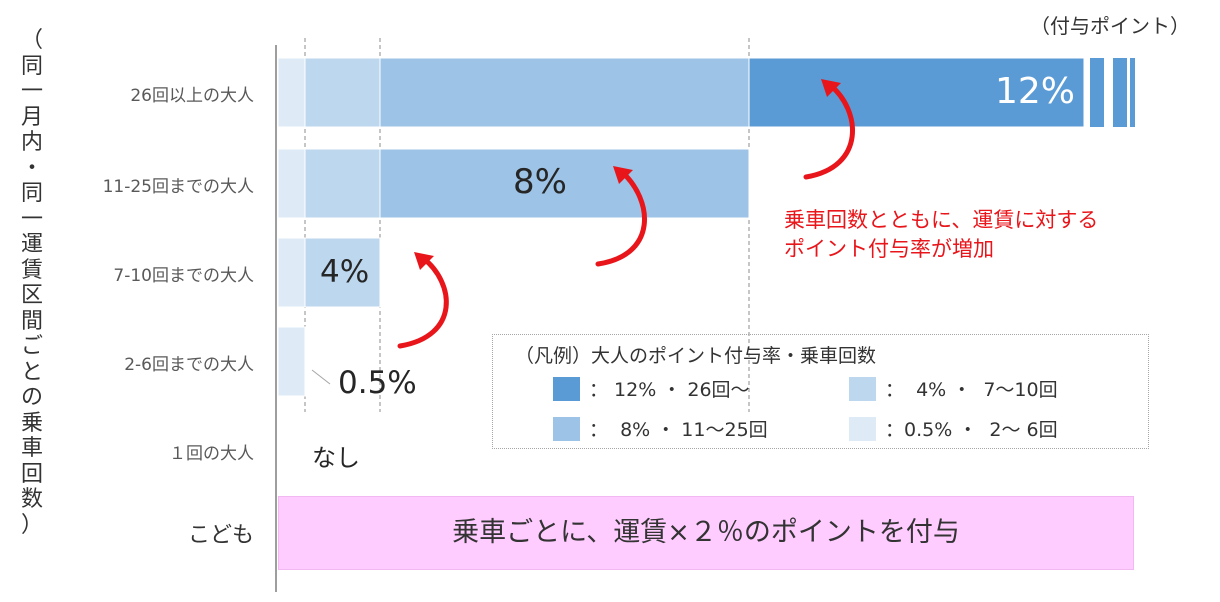  Describe the element at coordinates (678, 430) in the screenshot. I see `legend-text: ： 8% ・ 11～25回` at that location.